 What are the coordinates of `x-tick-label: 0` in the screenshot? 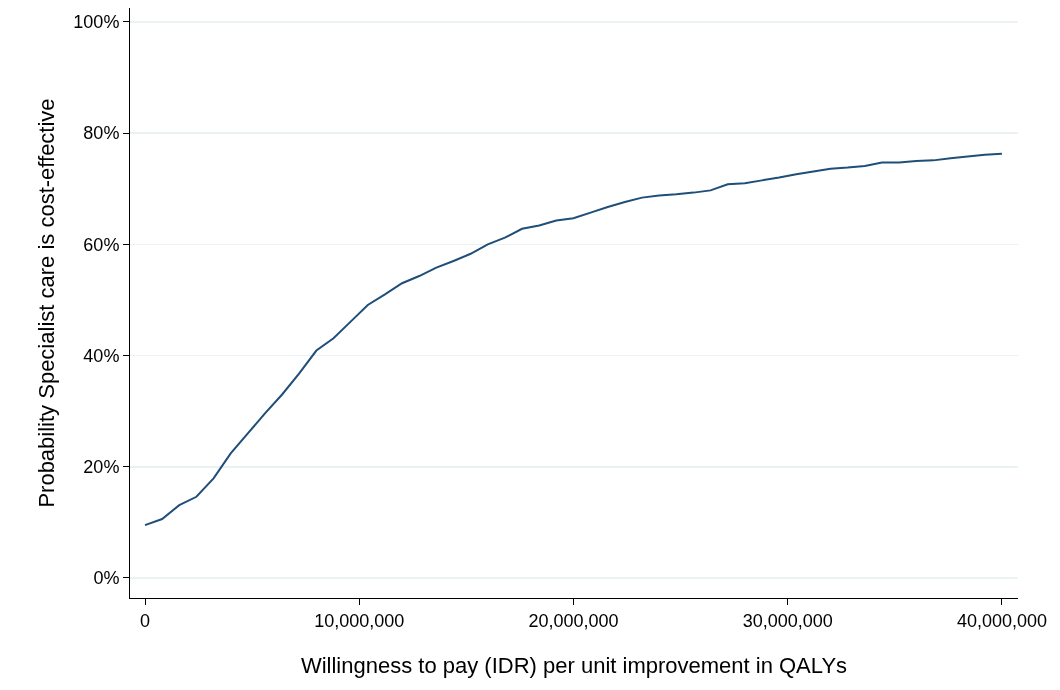 It's located at (145, 620).